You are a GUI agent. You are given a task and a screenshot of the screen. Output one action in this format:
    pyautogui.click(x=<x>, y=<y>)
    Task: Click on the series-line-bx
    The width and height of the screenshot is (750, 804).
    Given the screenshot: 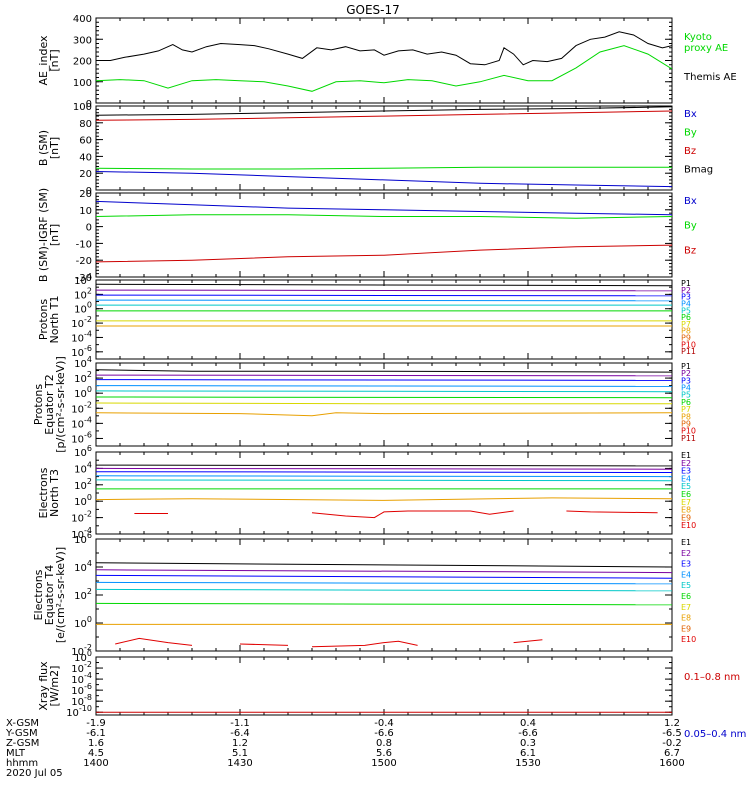 What is the action you would take?
    pyautogui.click(x=384, y=208)
    